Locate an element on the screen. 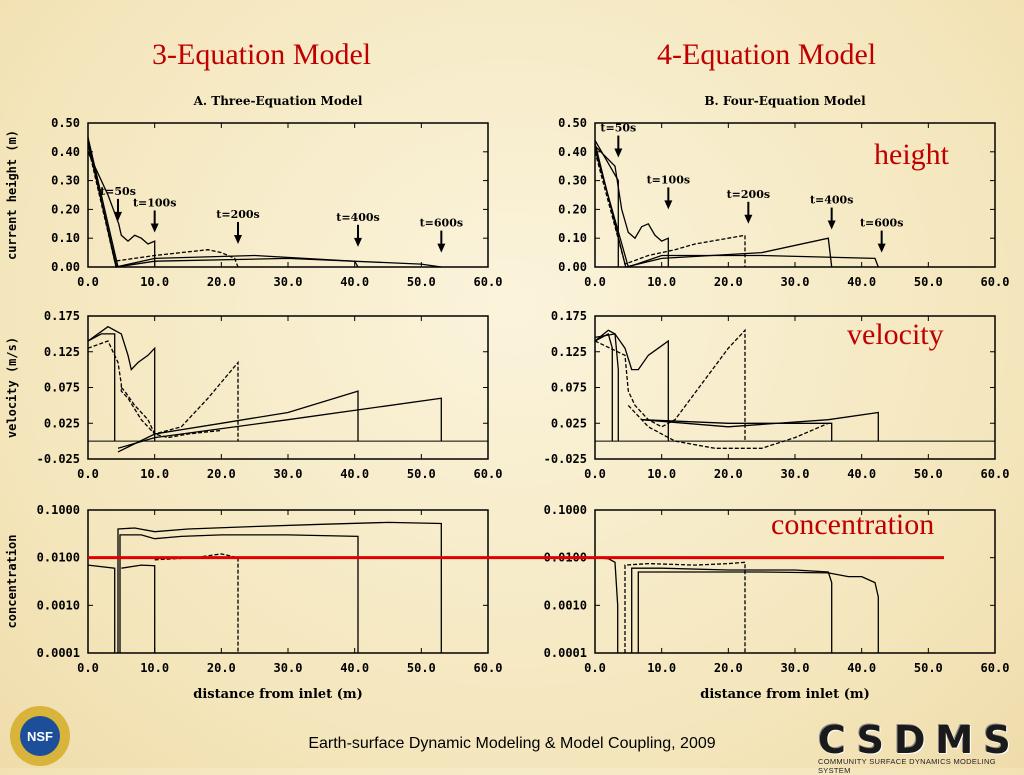 The width and height of the screenshot is (1024, 775). time-annotation: t=600s is located at coordinates (881, 223).